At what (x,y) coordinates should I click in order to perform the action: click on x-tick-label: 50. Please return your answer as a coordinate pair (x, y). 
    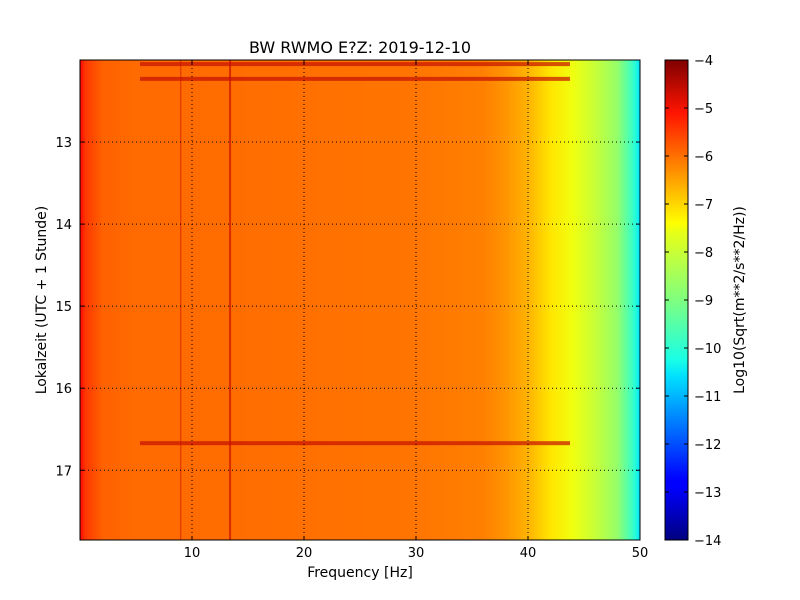
    Looking at the image, I should click on (640, 553).